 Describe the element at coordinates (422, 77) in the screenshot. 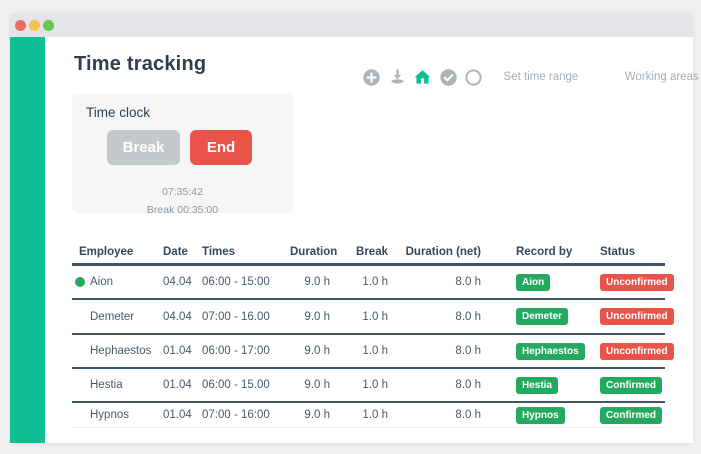

I see `home-icon` at that location.